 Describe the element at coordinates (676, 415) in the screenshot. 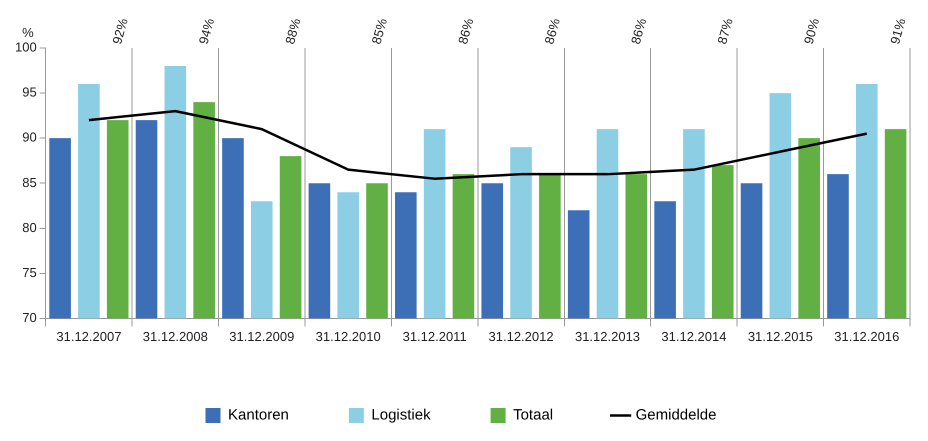

I see `legend-label: Gemiddelde` at that location.